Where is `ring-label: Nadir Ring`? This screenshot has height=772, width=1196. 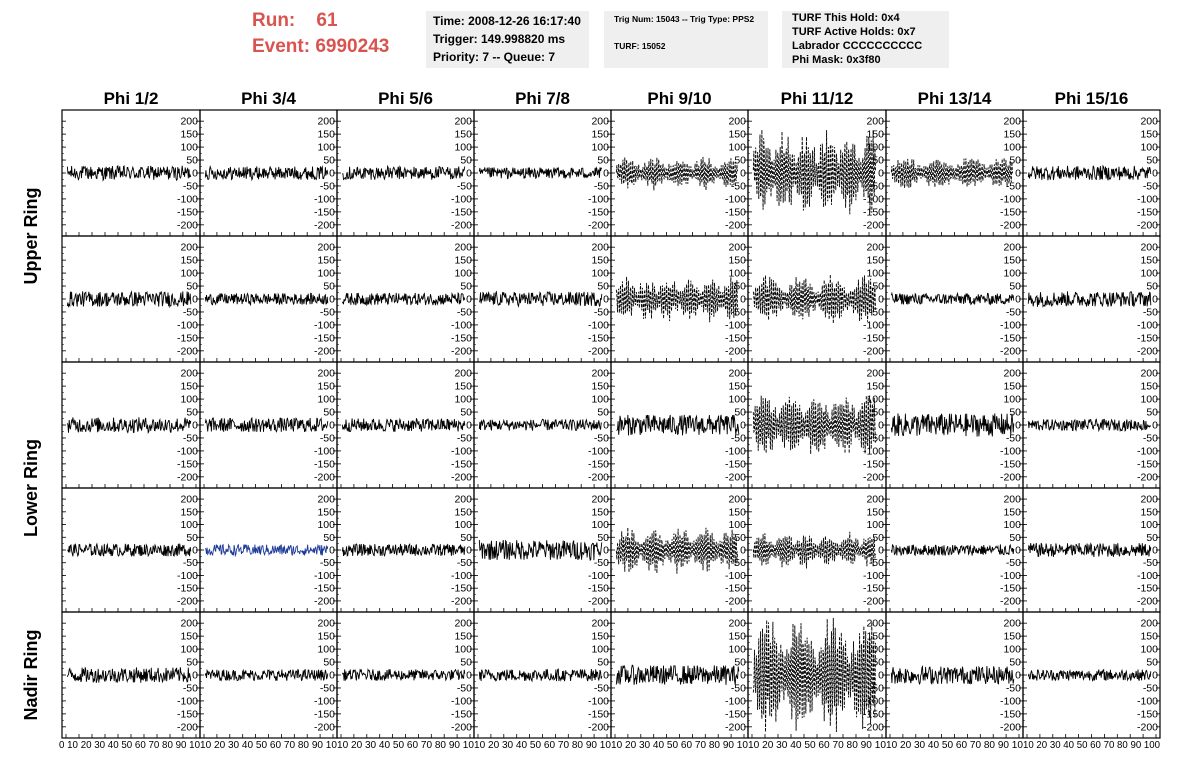
ring-label: Nadir Ring is located at coordinates (31, 674).